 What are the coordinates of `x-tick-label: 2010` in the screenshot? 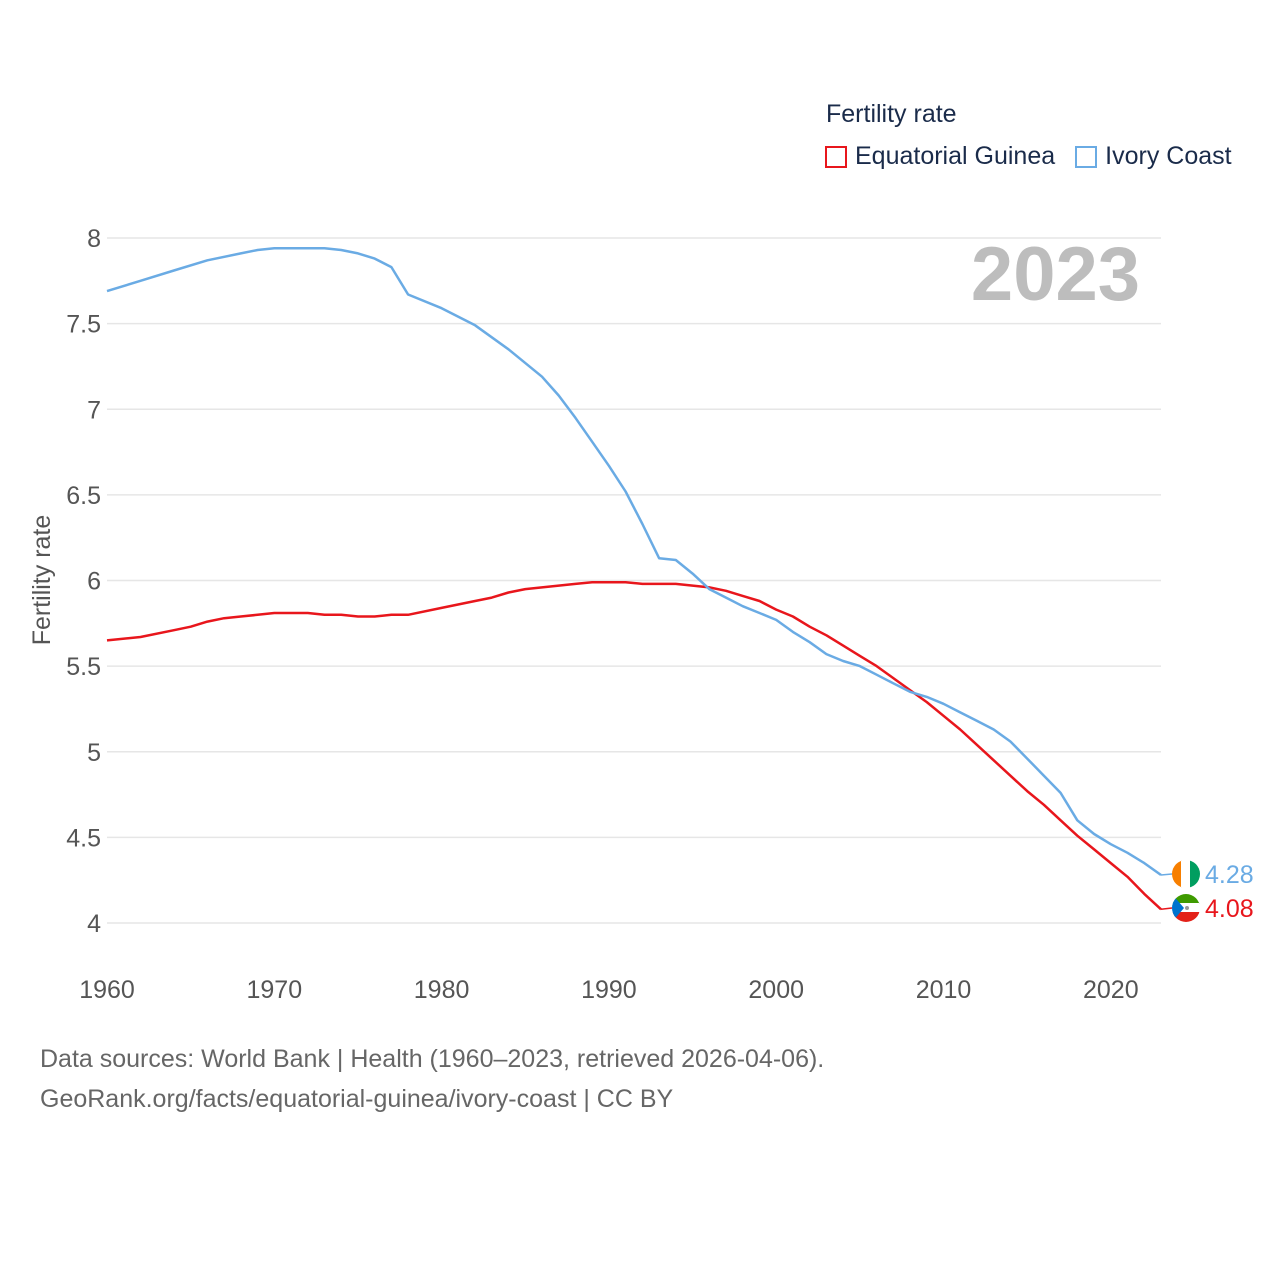 It's located at (944, 990).